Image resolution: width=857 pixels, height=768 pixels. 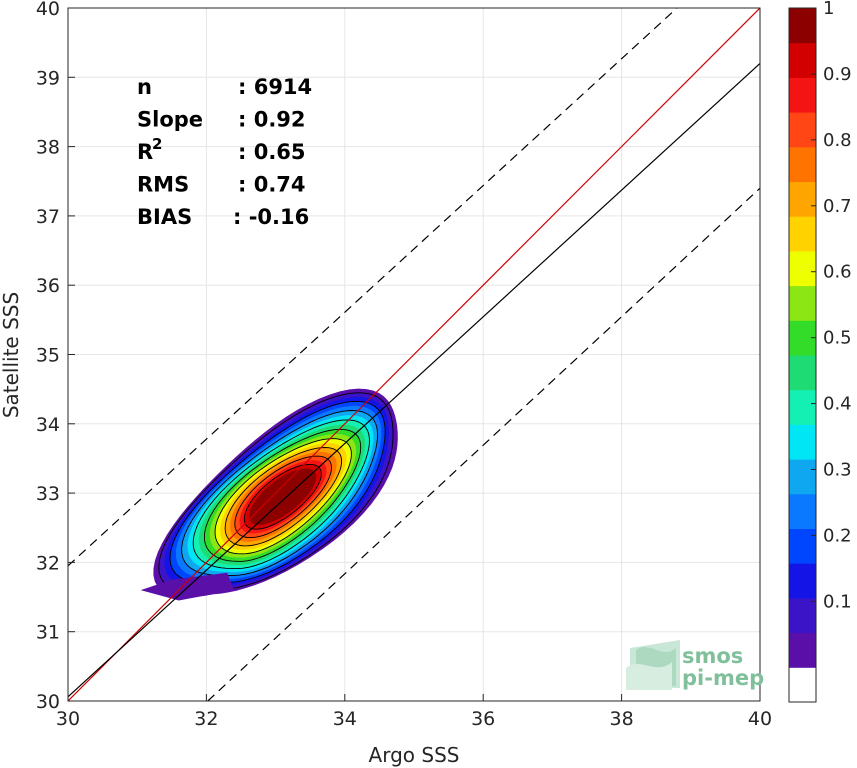 I want to click on colorbar-tick-label: 0.4, so click(x=837, y=404).